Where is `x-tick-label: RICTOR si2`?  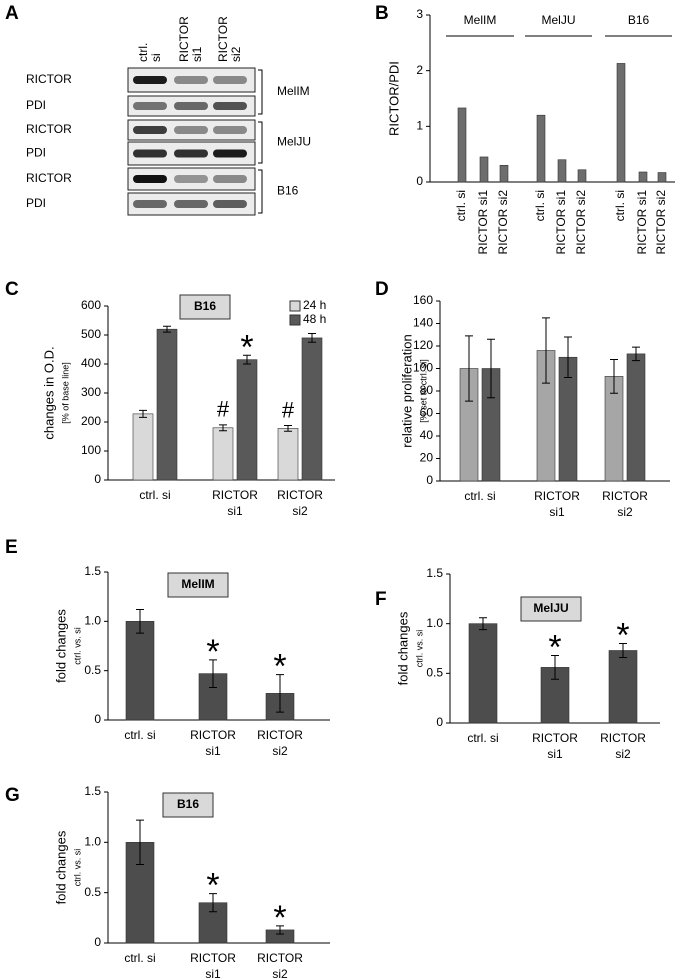 x-tick-label: RICTOR si2 is located at coordinates (503, 222).